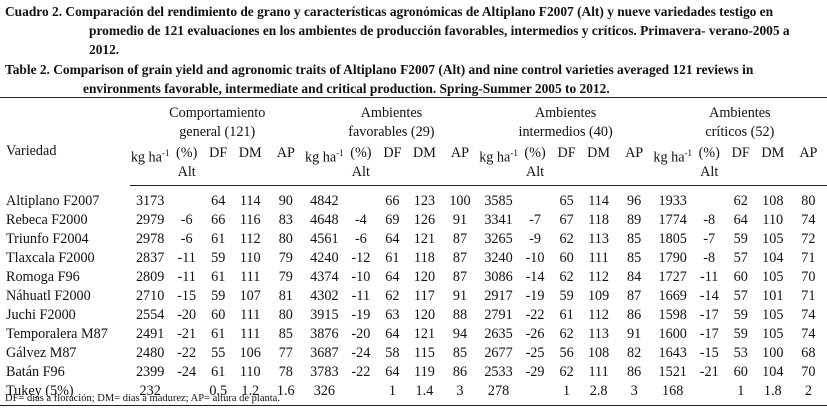  Describe the element at coordinates (150, 201) in the screenshot. I see `table-cell: 3173` at that location.